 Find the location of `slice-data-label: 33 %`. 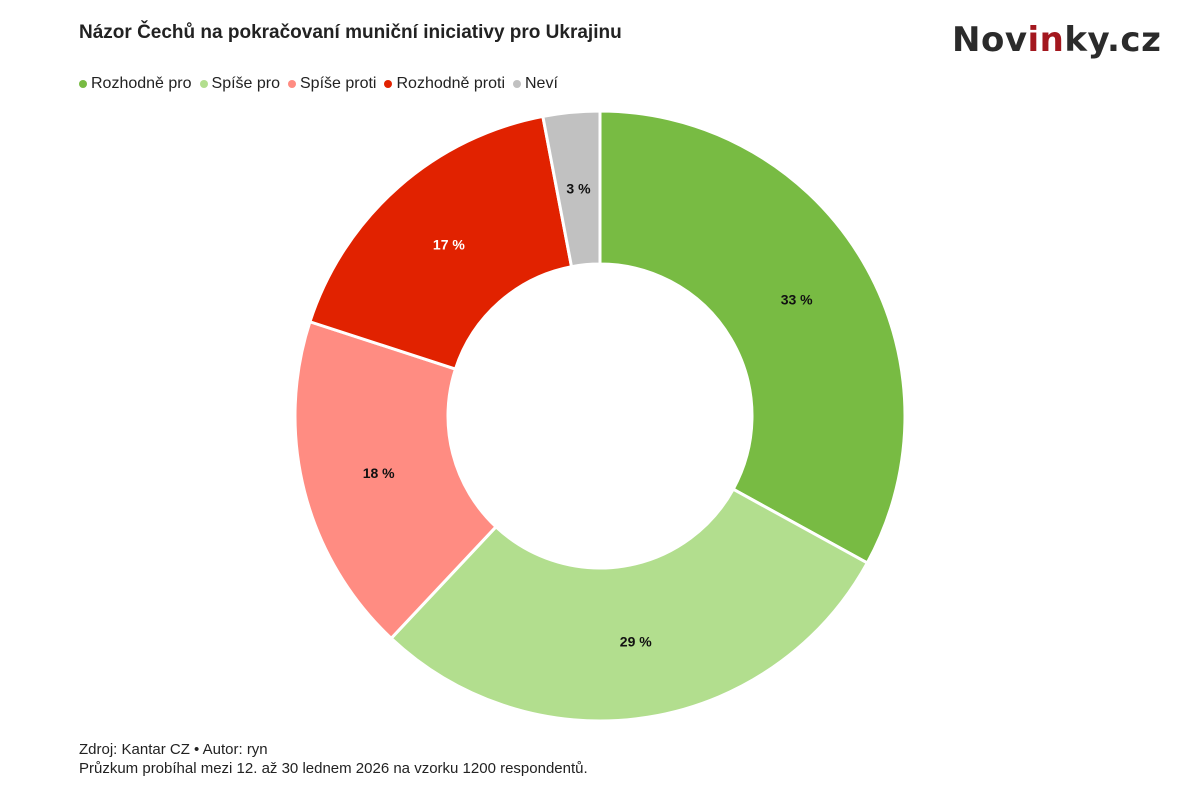

slice-data-label: 33 % is located at coordinates (797, 300).